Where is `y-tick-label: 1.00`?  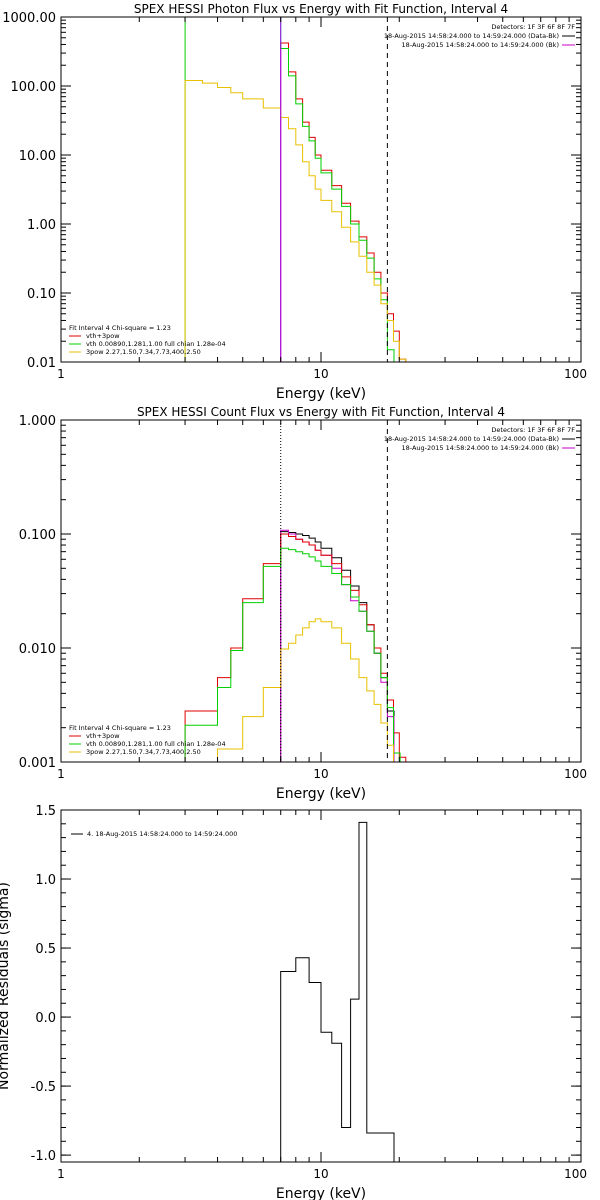
y-tick-label: 1.00 is located at coordinates (41, 225).